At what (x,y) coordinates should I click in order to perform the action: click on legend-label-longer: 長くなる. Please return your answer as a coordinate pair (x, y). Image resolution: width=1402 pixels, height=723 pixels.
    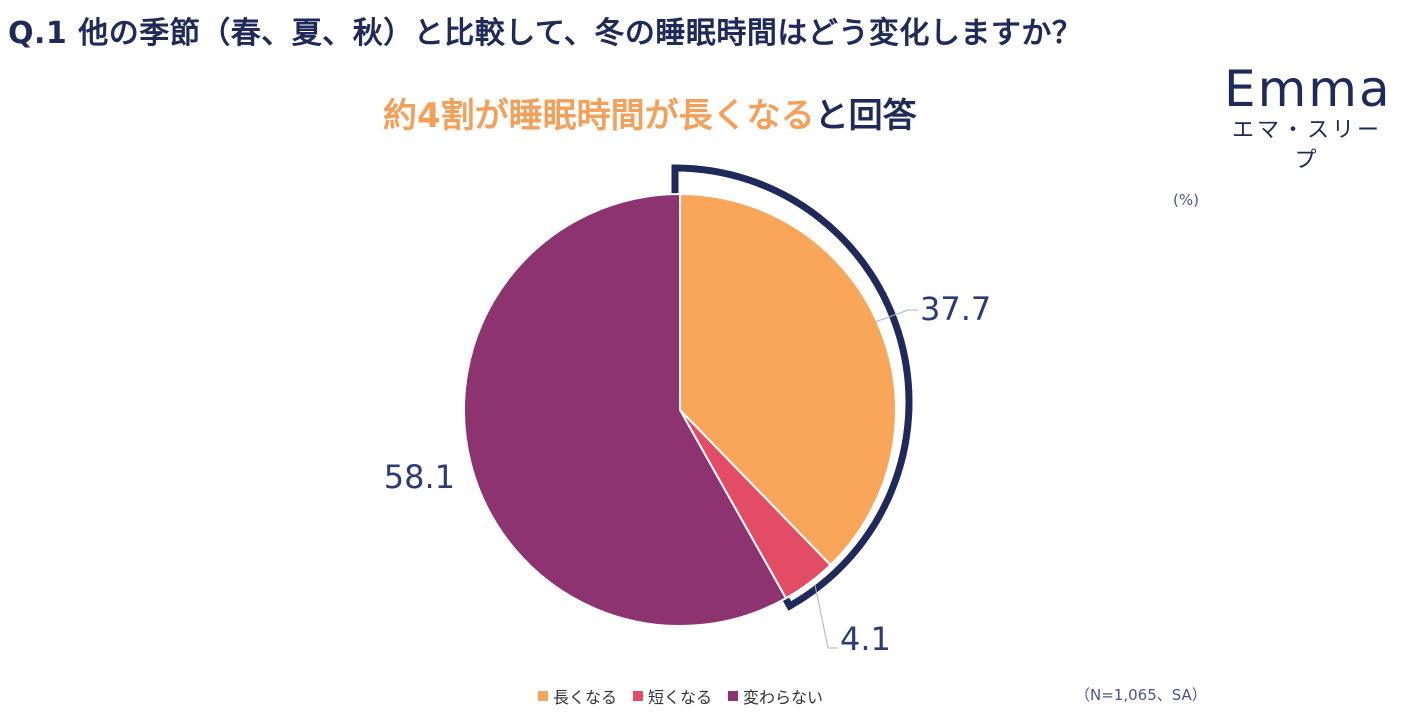
    Looking at the image, I should click on (585, 697).